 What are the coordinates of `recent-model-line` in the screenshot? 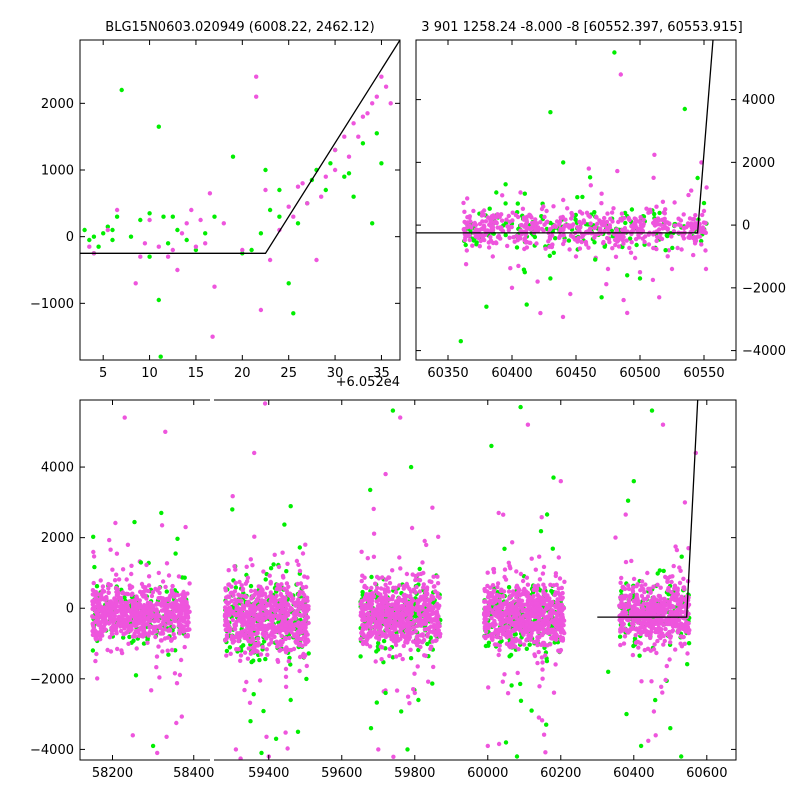 It's located at (564, 136).